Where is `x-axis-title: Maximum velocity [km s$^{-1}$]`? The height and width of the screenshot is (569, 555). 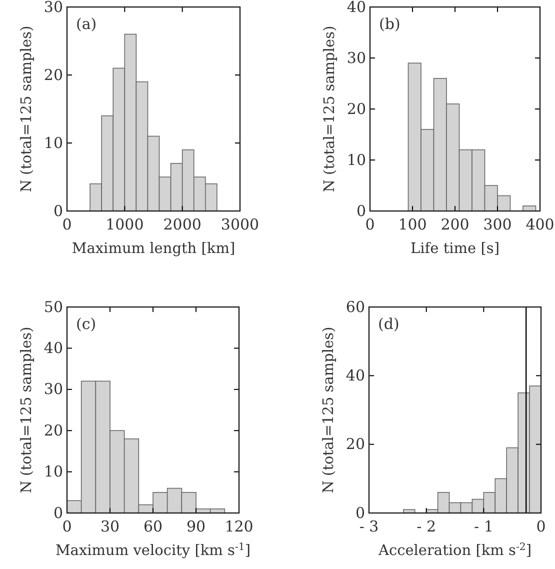
x-axis-title: Maximum velocity [km s$^{-1}$] is located at coordinates (153, 550).